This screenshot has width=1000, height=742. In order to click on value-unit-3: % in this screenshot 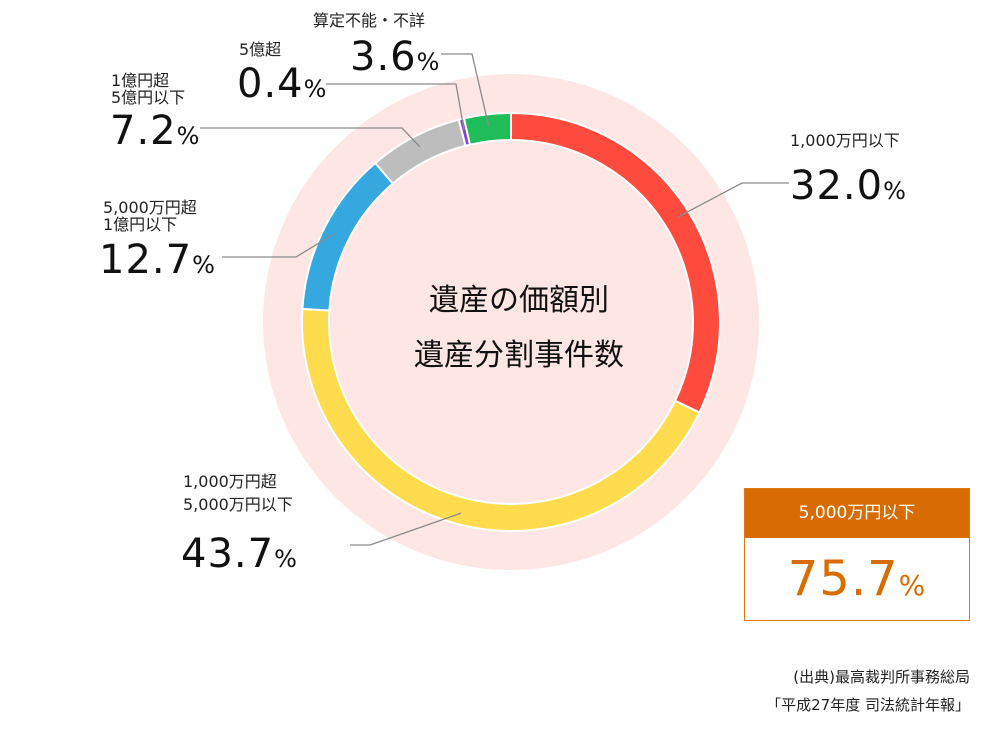, I will do `click(189, 136)`.